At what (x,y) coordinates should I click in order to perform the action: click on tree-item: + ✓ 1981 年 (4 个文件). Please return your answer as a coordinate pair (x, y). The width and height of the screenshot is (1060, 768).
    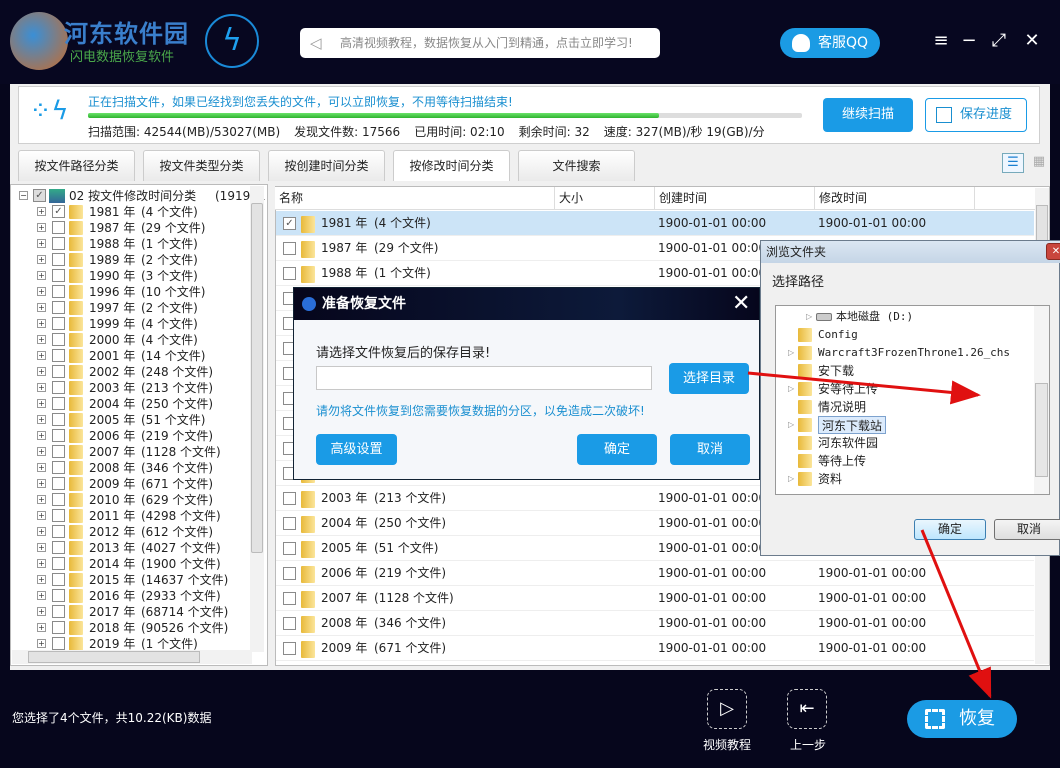
    Looking at the image, I should click on (147, 212).